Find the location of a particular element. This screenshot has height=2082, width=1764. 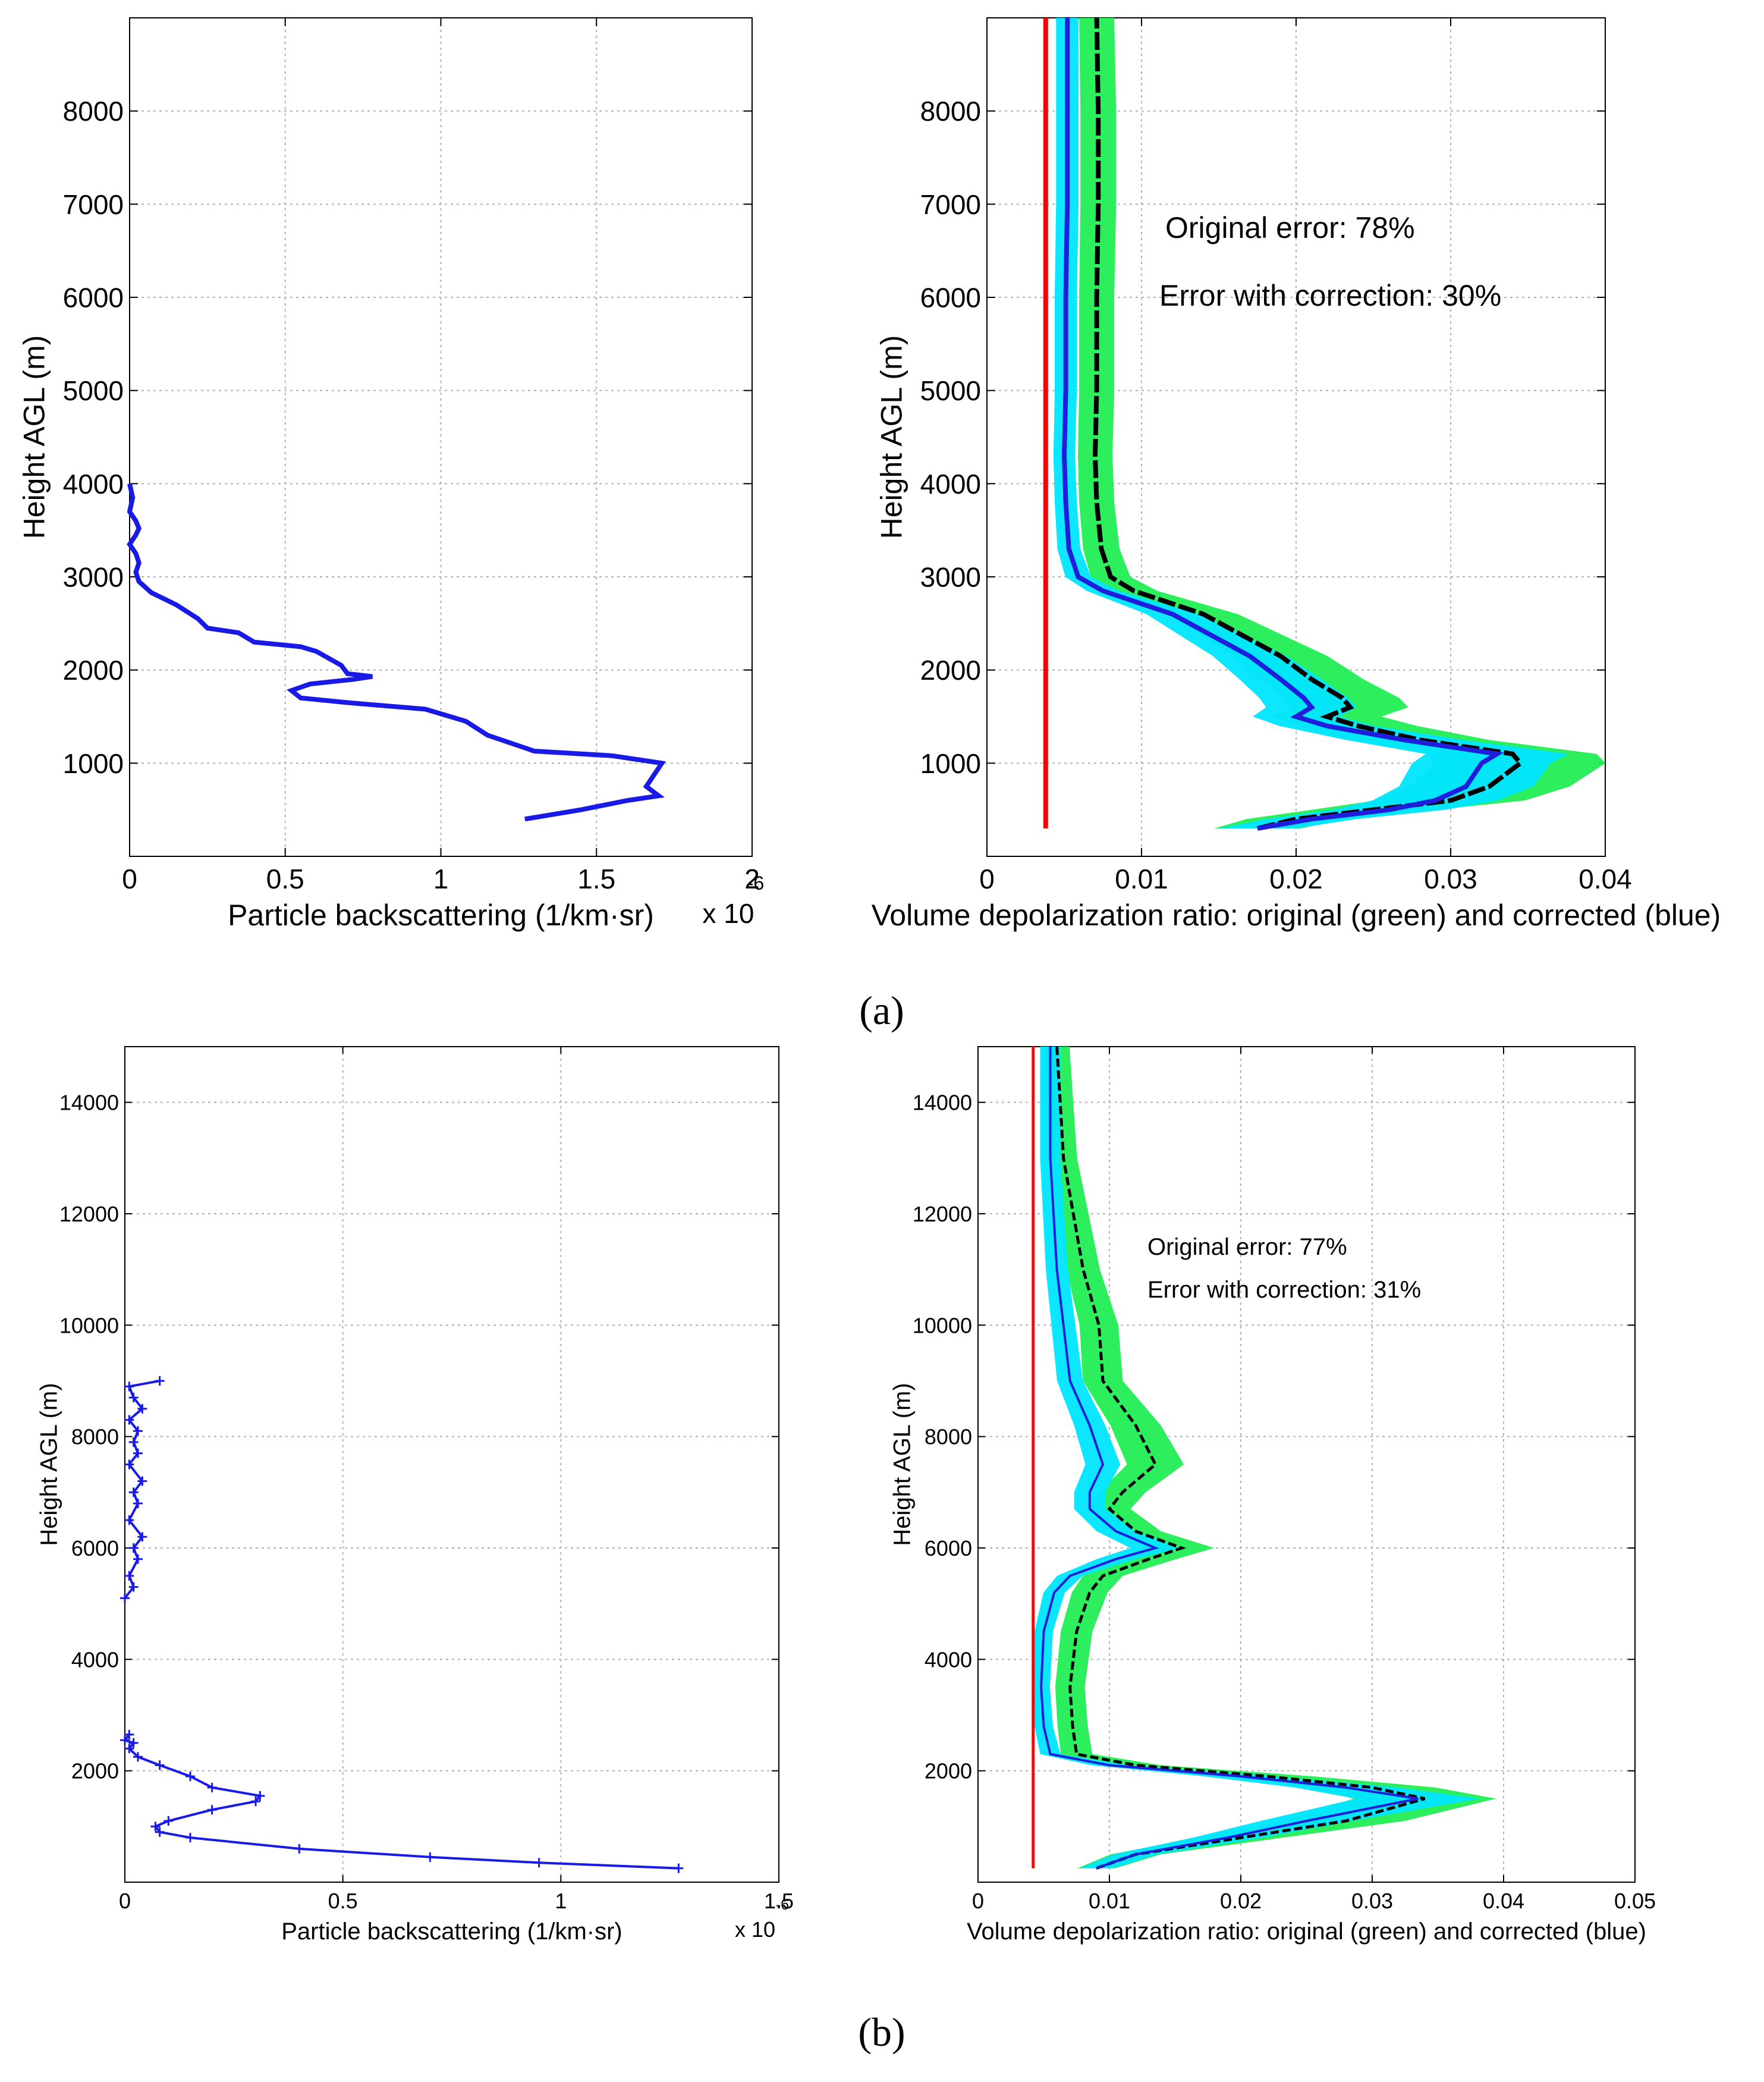

panel-label-a: (a) is located at coordinates (881, 1011).